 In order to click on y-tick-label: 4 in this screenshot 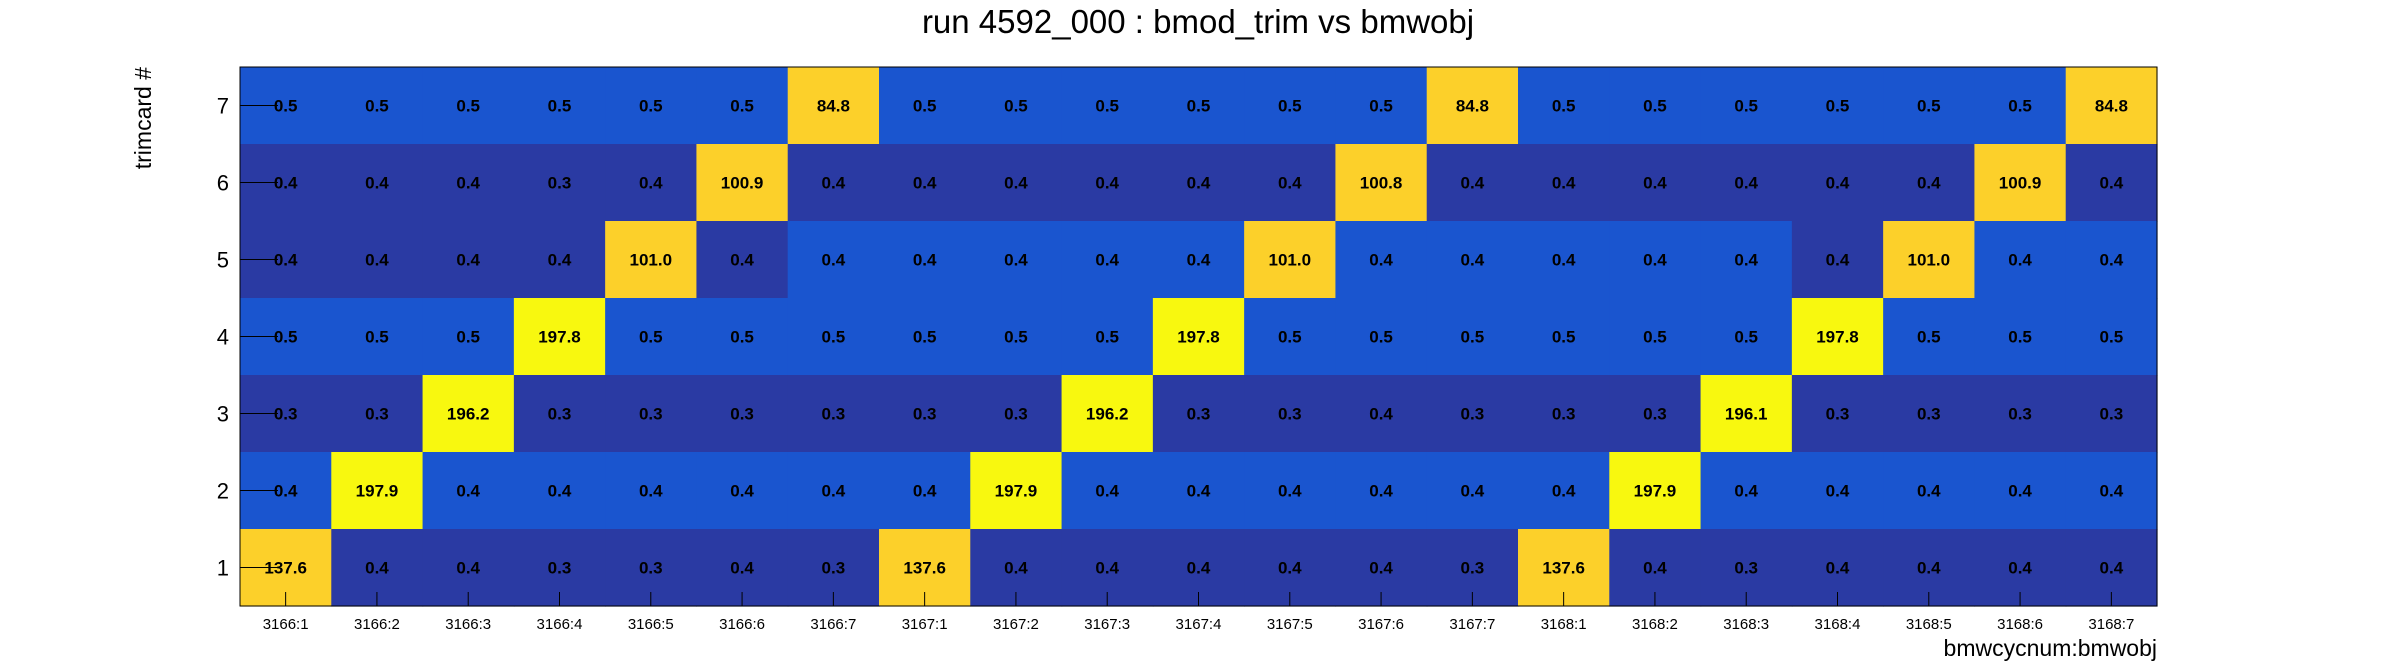, I will do `click(223, 337)`.